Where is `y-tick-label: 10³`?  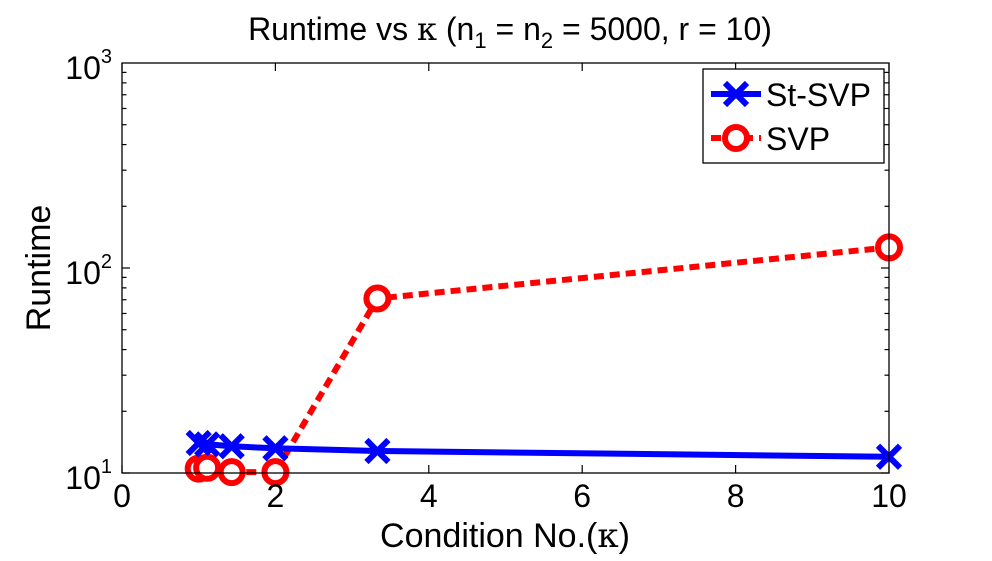 y-tick-label: 10³ is located at coordinates (88, 66).